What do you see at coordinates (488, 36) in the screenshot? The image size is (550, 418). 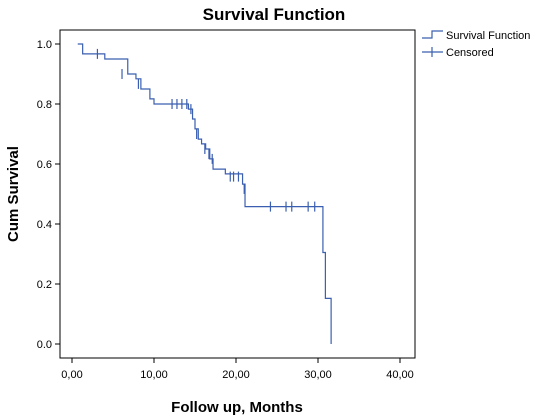 I see `legend-label-survival: Survival Function` at bounding box center [488, 36].